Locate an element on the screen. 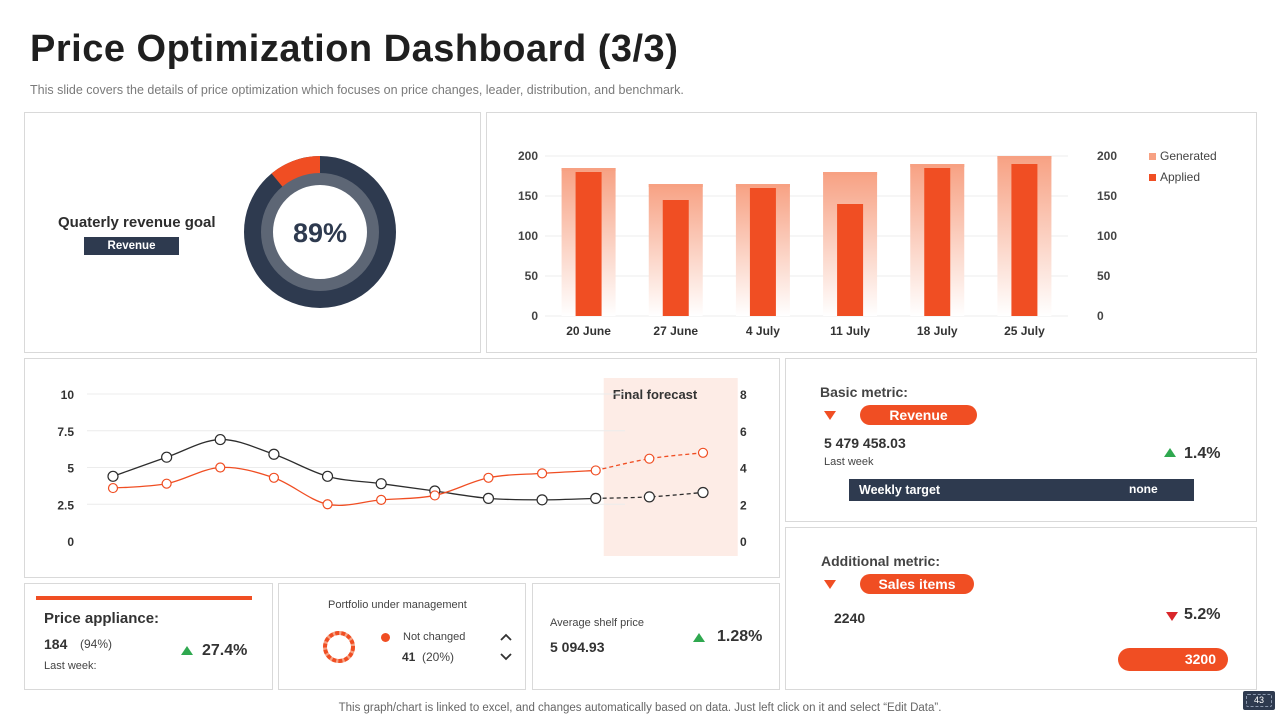 The height and width of the screenshot is (720, 1280). portfolio-legend-label: Not changed is located at coordinates (434, 637).